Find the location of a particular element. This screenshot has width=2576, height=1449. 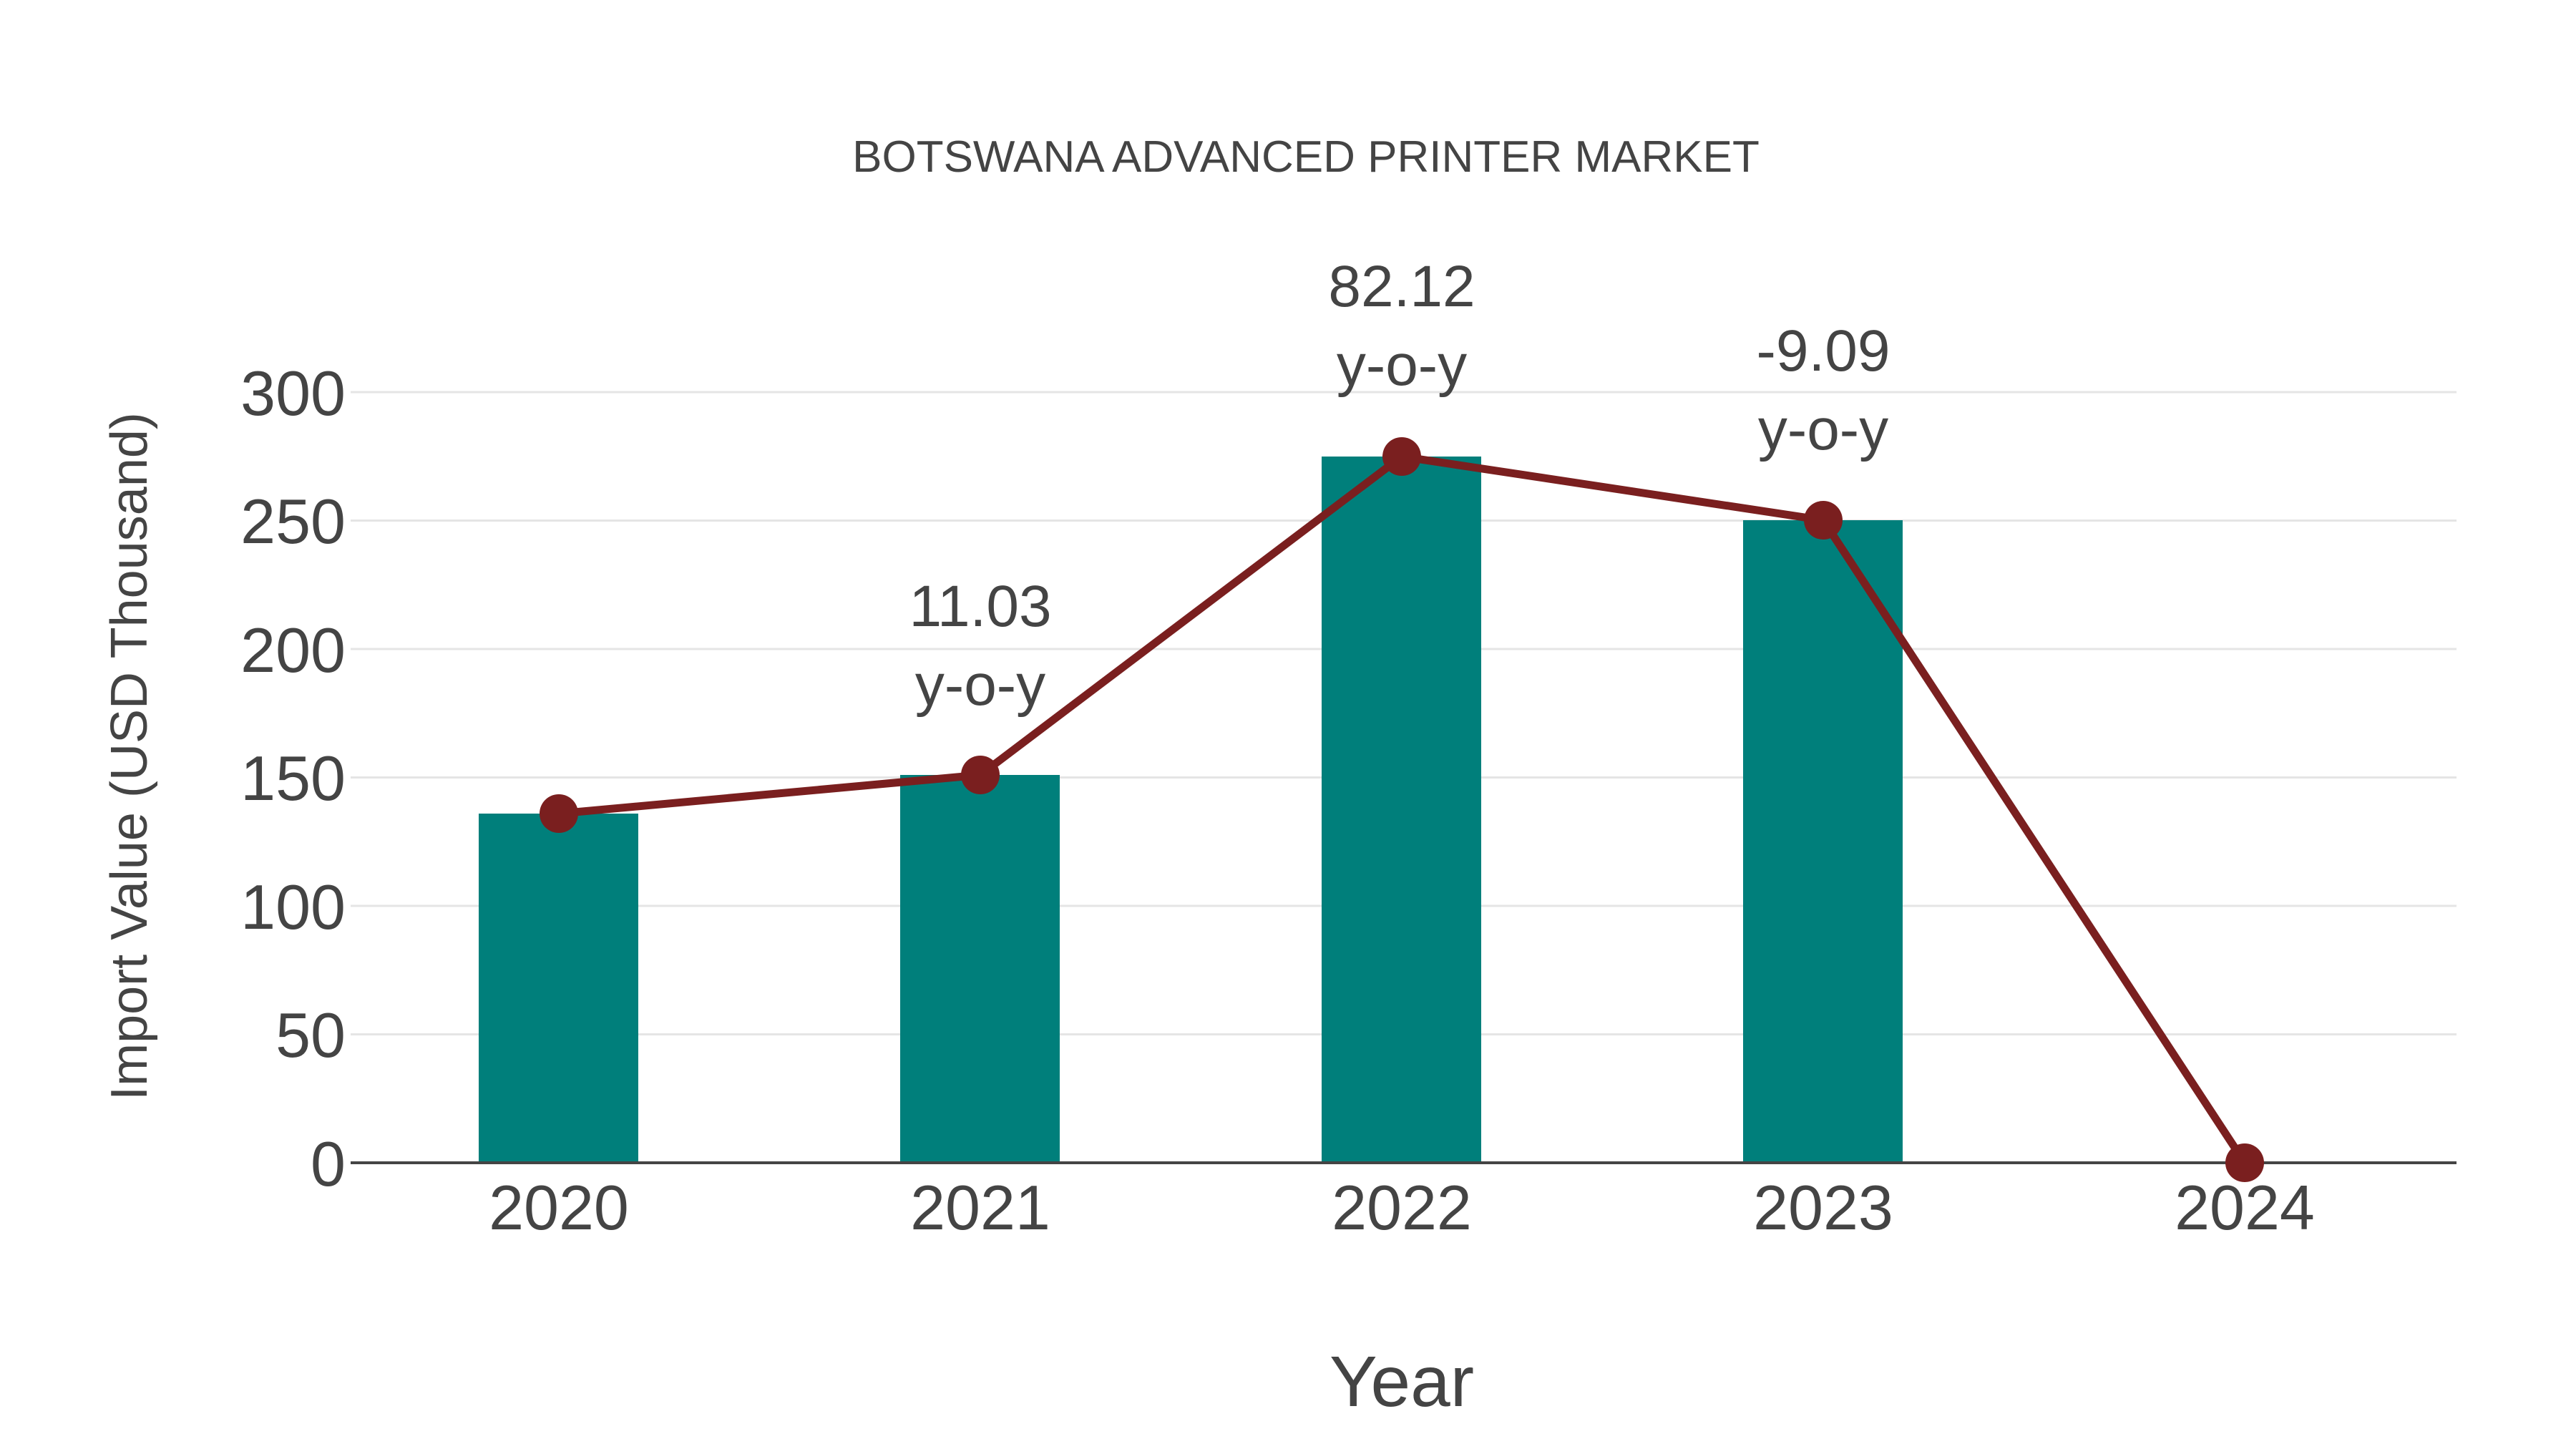

annotation-2021-value: 11.03 is located at coordinates (980, 606).